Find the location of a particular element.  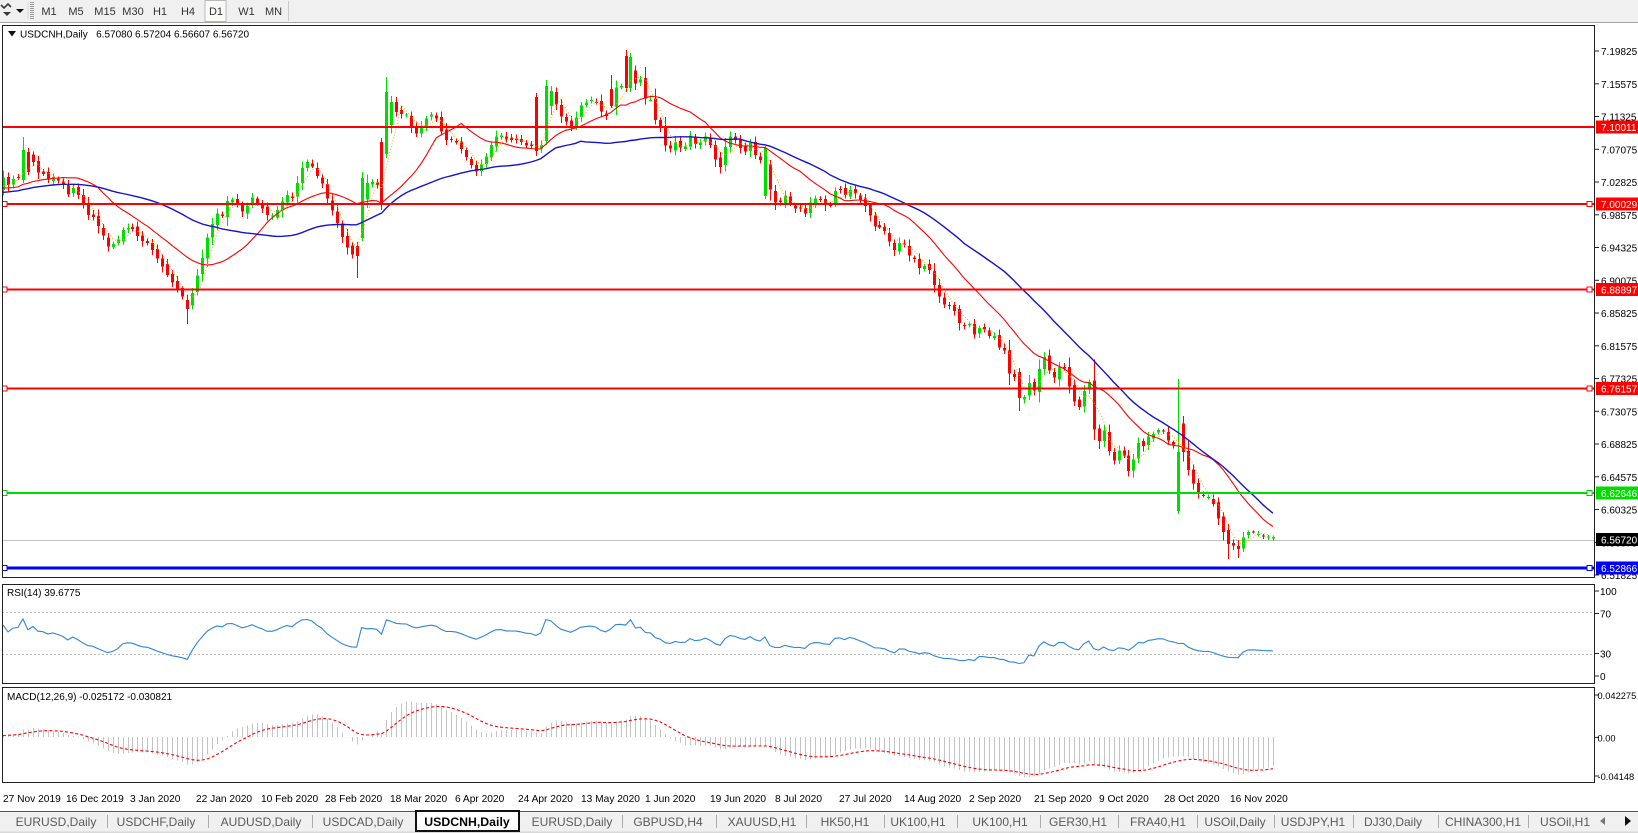

svg-text: 7.19825 is located at coordinates (1619, 52).